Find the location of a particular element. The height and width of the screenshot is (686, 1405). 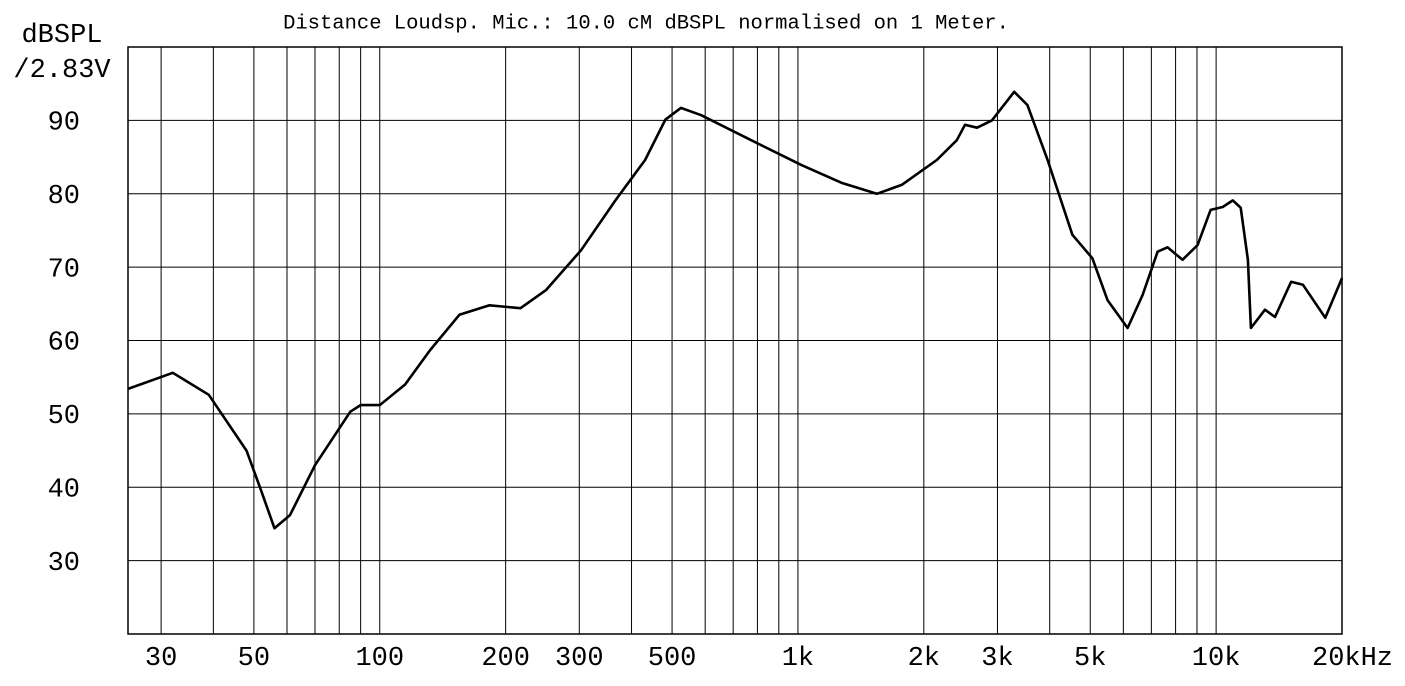

x-tick-label: 20kHz is located at coordinates (1352, 659).